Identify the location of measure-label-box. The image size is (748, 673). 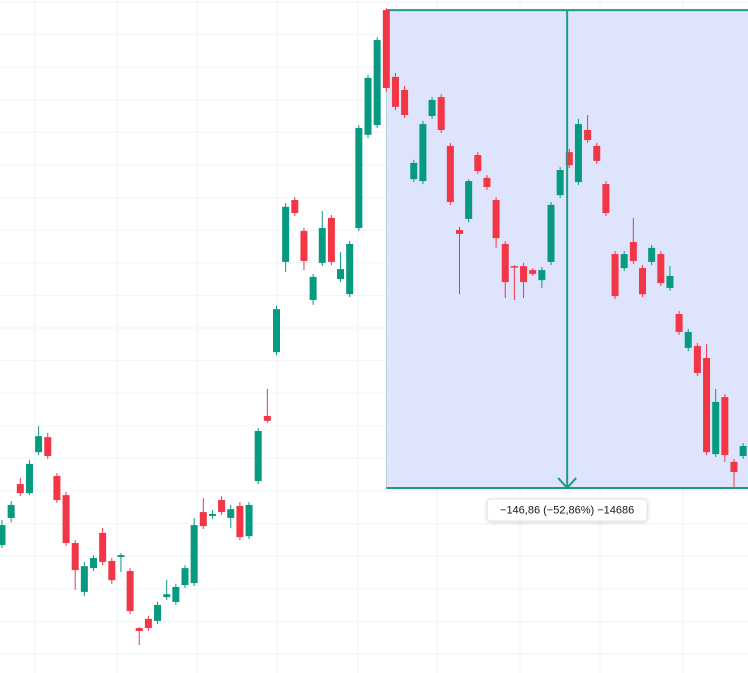
(567, 510).